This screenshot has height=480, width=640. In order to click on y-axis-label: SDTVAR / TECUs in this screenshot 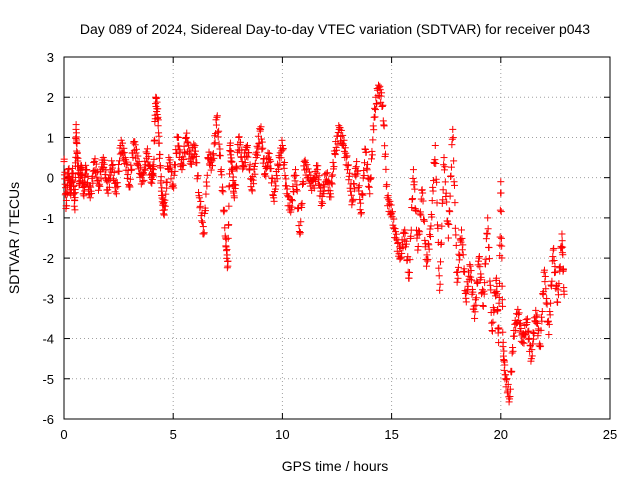, I will do `click(14, 238)`.